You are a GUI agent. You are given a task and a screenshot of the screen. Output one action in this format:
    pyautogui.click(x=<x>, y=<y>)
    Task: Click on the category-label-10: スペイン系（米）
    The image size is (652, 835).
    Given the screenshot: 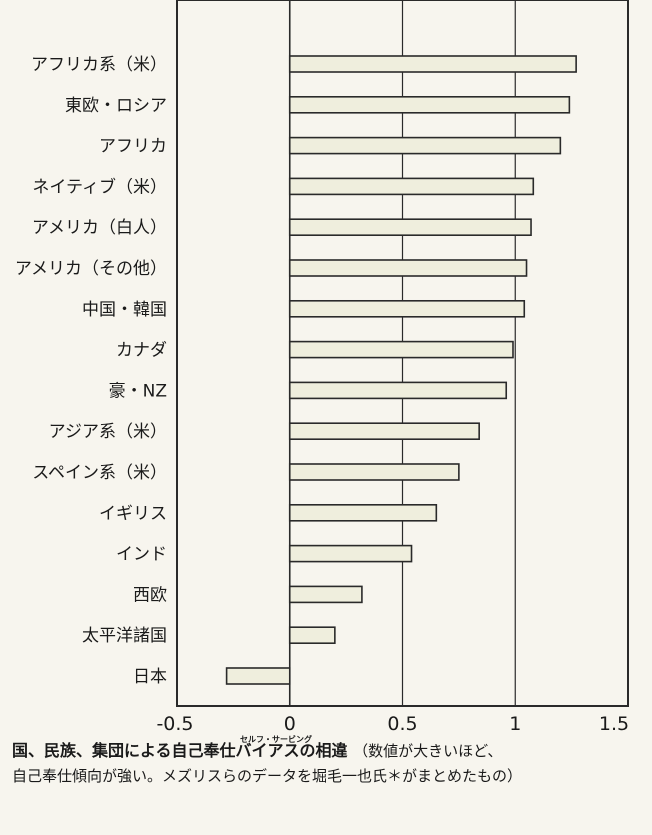 What is the action you would take?
    pyautogui.click(x=99, y=473)
    